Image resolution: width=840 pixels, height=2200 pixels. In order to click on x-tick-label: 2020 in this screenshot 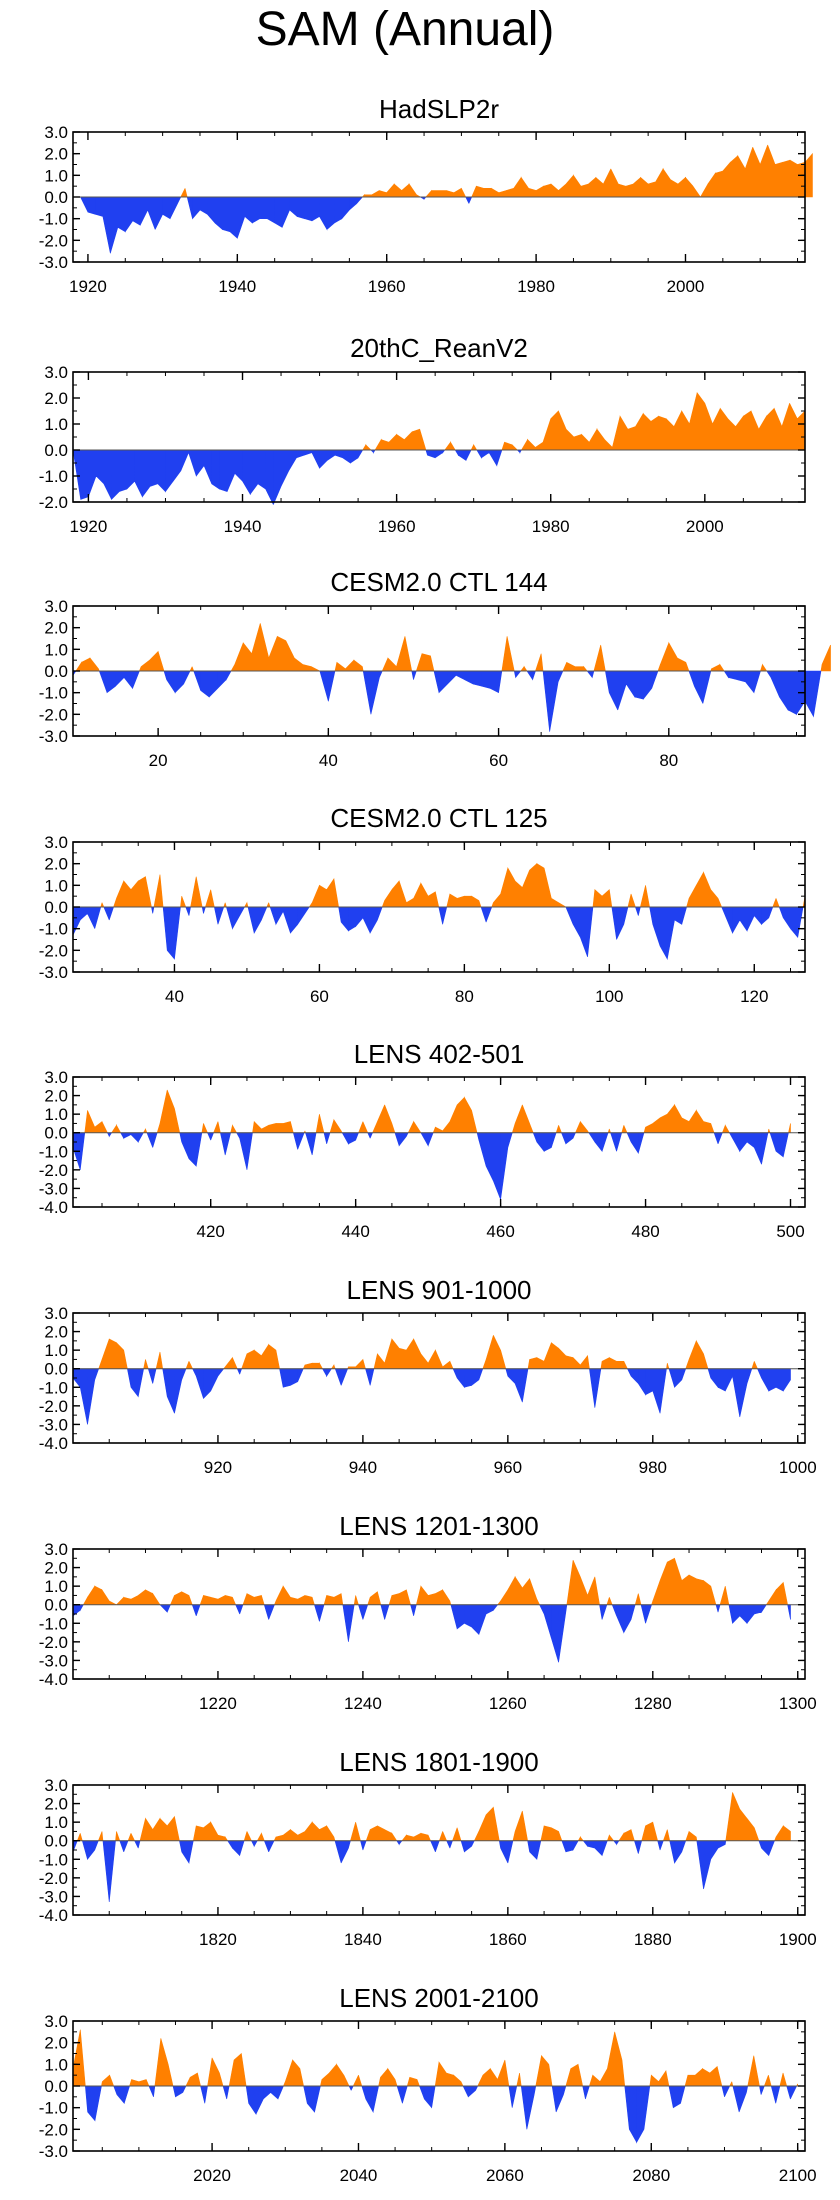, I will do `click(212, 2175)`.